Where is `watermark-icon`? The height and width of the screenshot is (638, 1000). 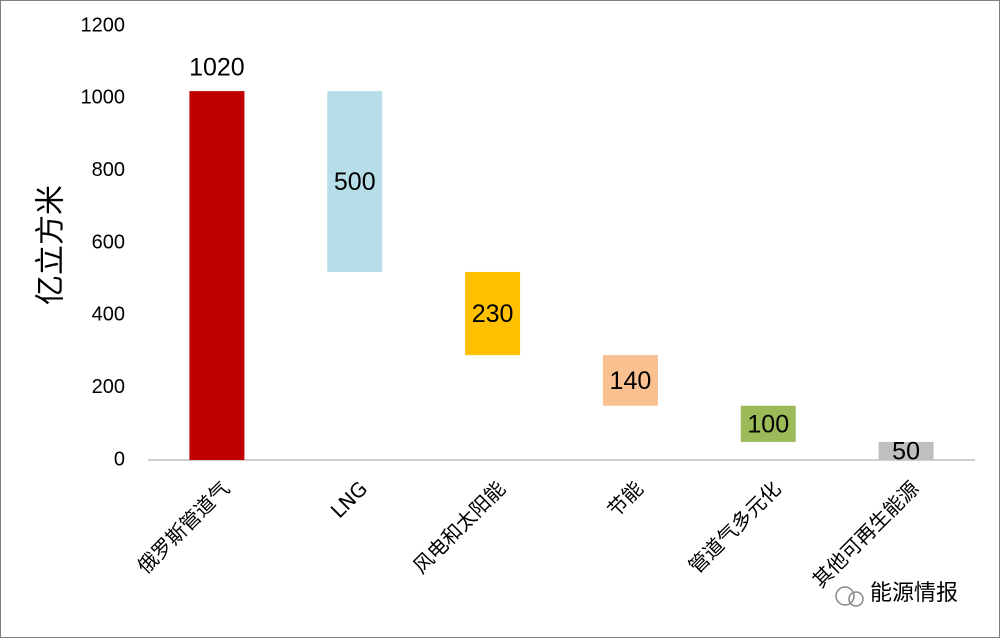 watermark-icon is located at coordinates (849, 596).